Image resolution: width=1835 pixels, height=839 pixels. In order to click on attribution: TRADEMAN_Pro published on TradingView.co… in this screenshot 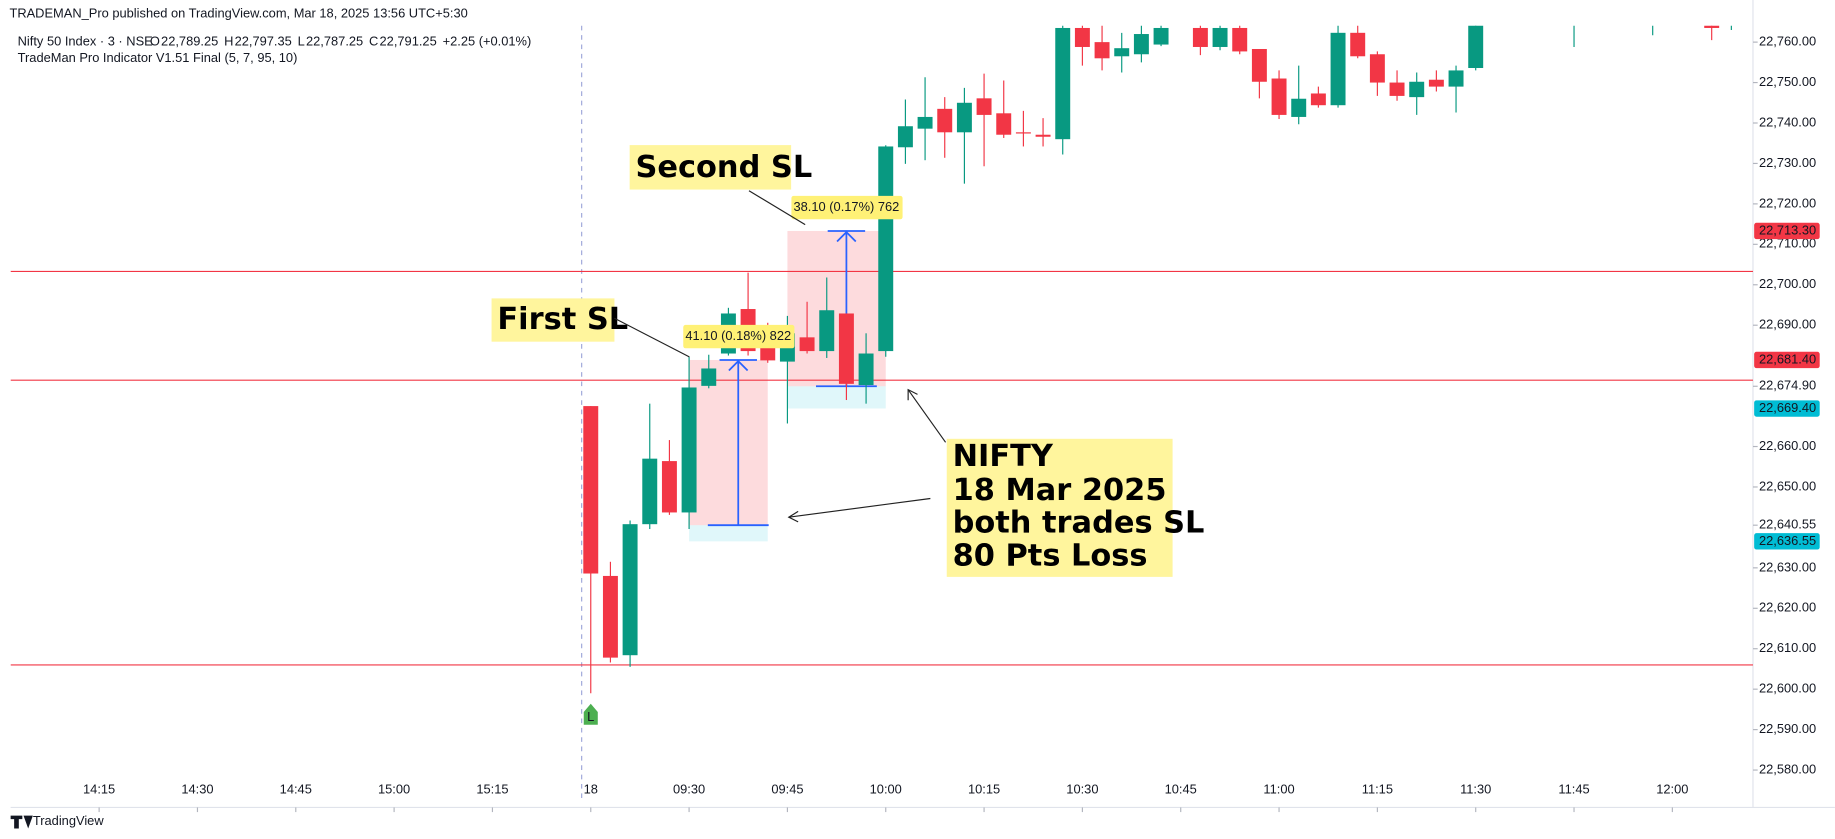, I will do `click(238, 12)`.